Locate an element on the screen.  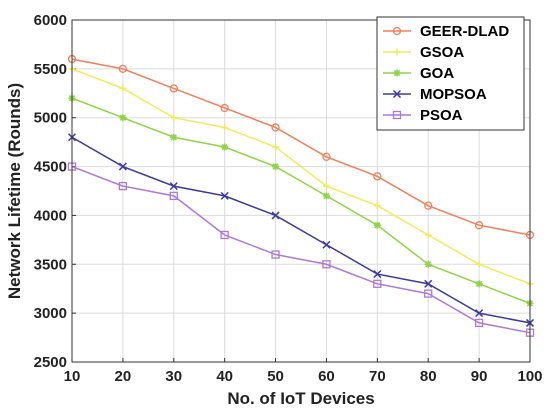
y-tick-label: 2500 is located at coordinates (50, 362).